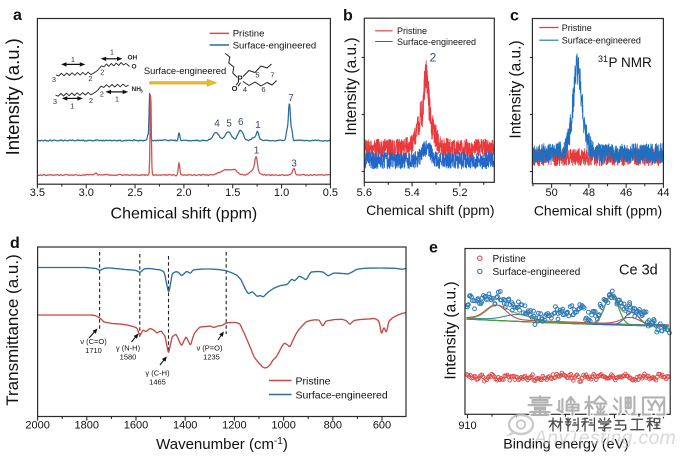 The image size is (680, 460). What do you see at coordinates (459, 193) in the screenshot?
I see `svg-text: 5.2` at bounding box center [459, 193].